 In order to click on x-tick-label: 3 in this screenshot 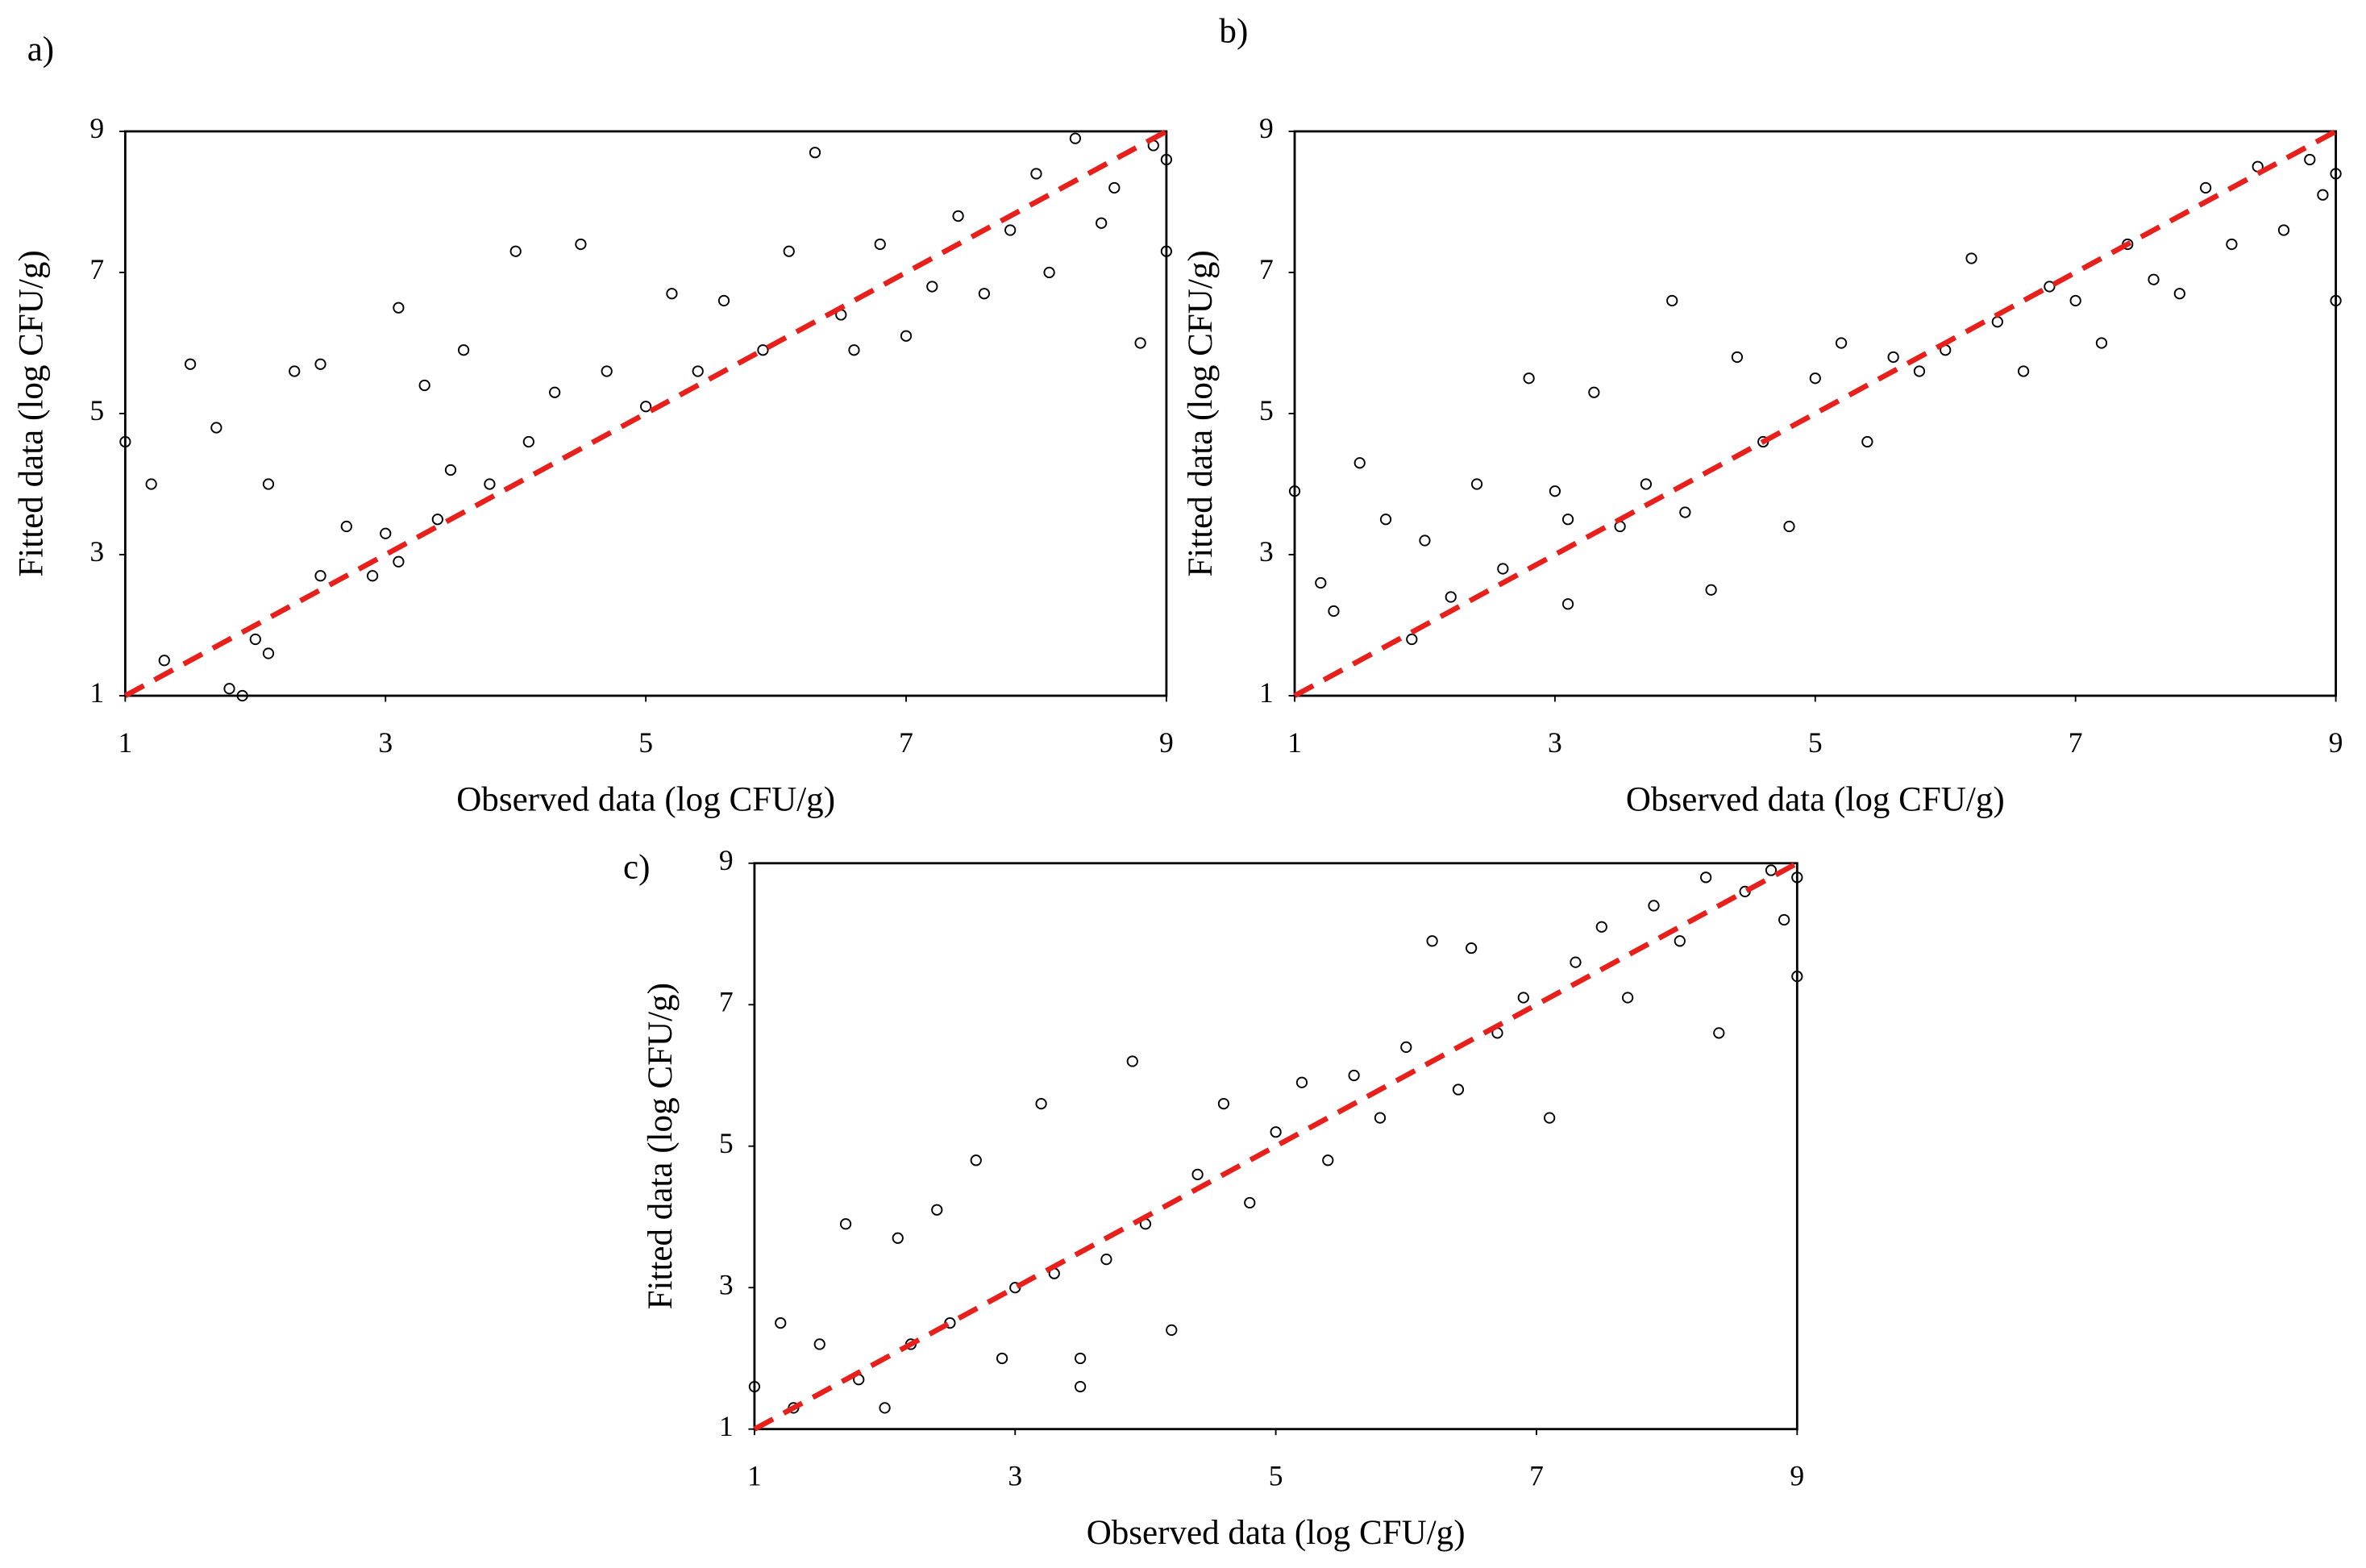, I will do `click(1555, 742)`.